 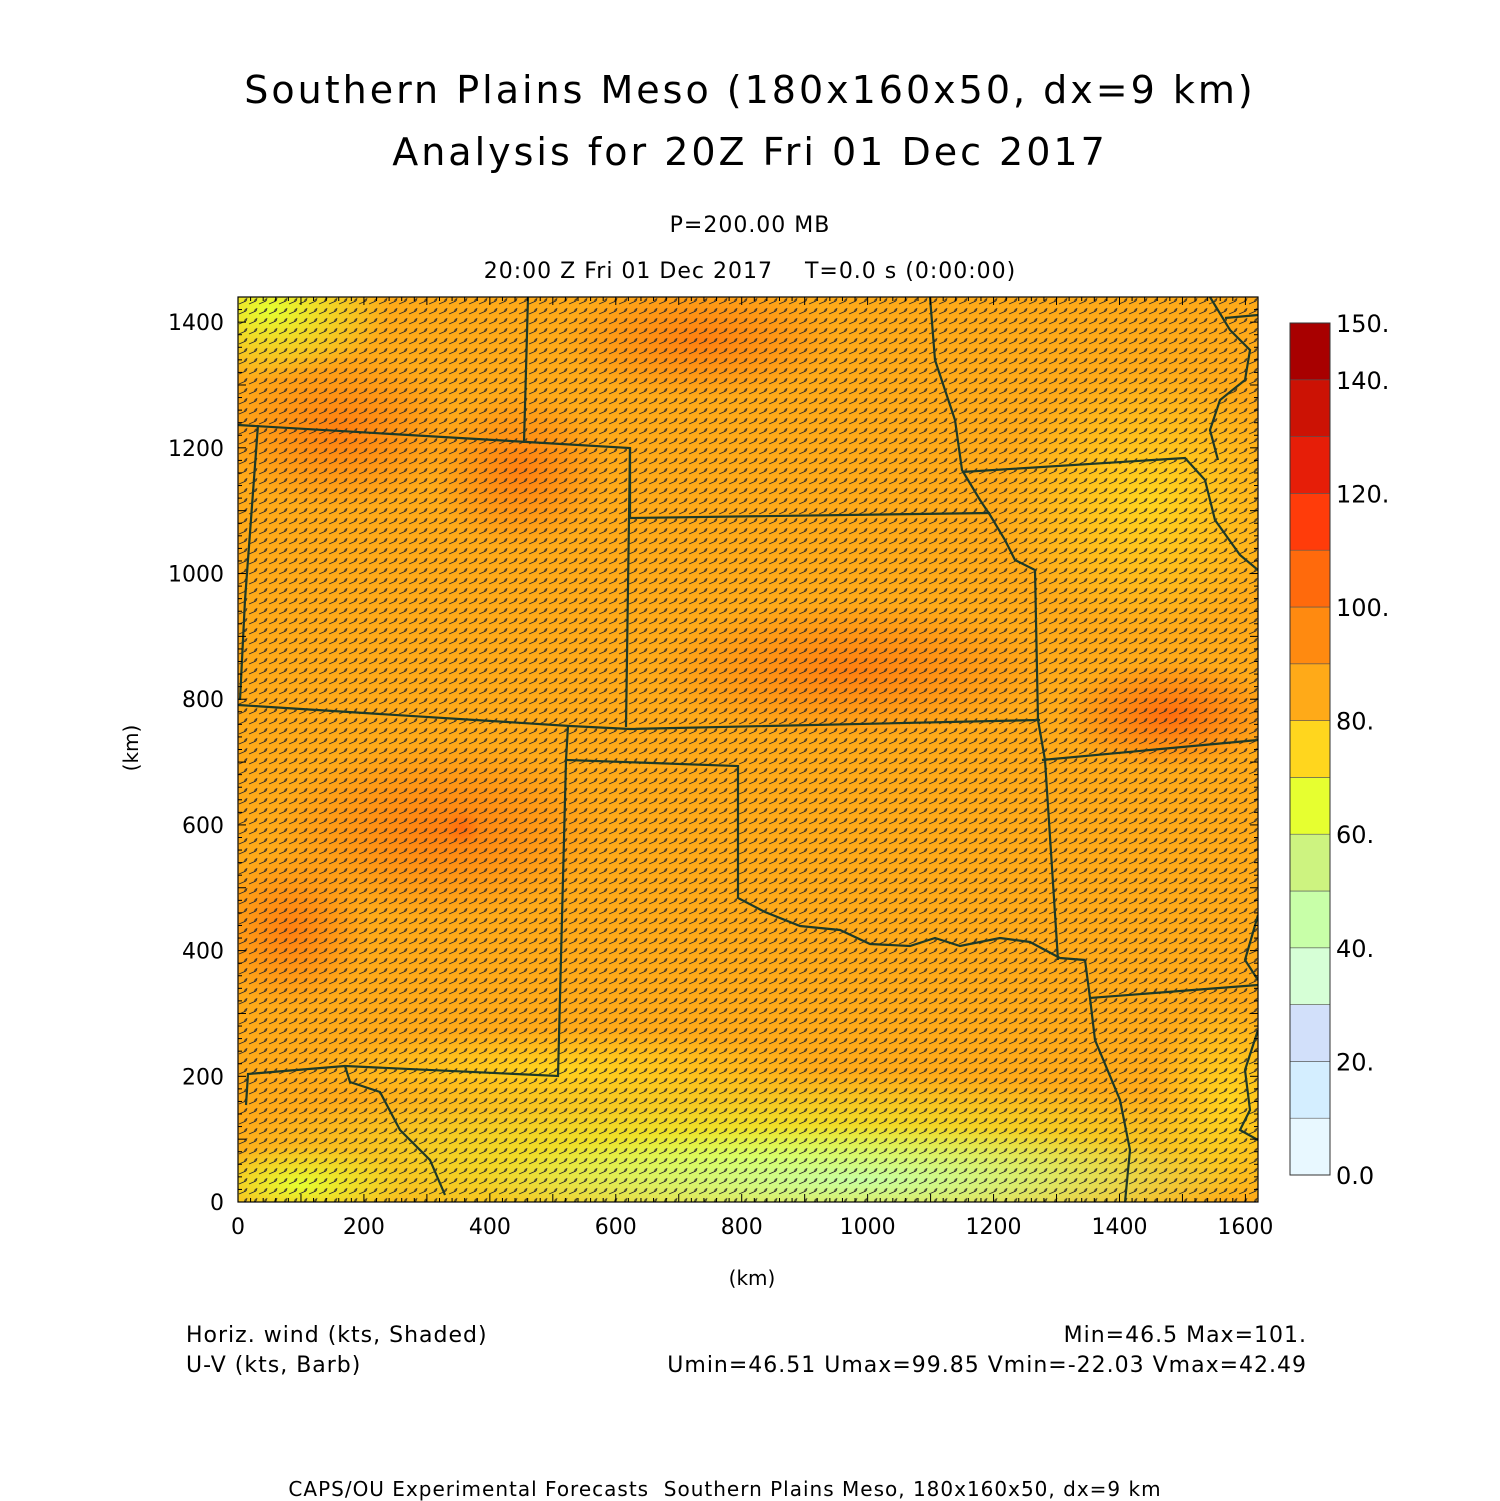 What do you see at coordinates (196, 323) in the screenshot?
I see `y-tick-label: 1400` at bounding box center [196, 323].